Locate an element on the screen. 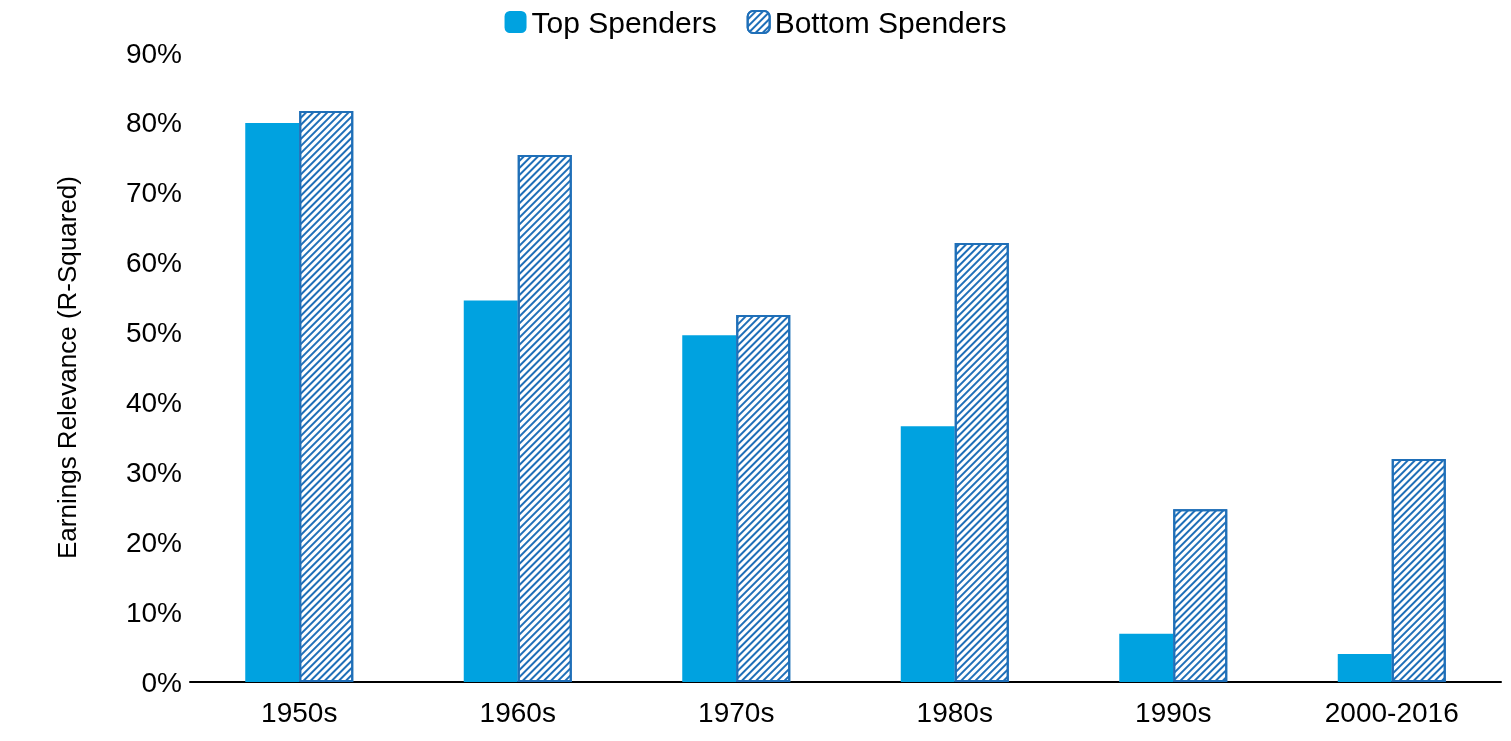 The height and width of the screenshot is (741, 1511). x-tick-label: 1990s is located at coordinates (1173, 712).